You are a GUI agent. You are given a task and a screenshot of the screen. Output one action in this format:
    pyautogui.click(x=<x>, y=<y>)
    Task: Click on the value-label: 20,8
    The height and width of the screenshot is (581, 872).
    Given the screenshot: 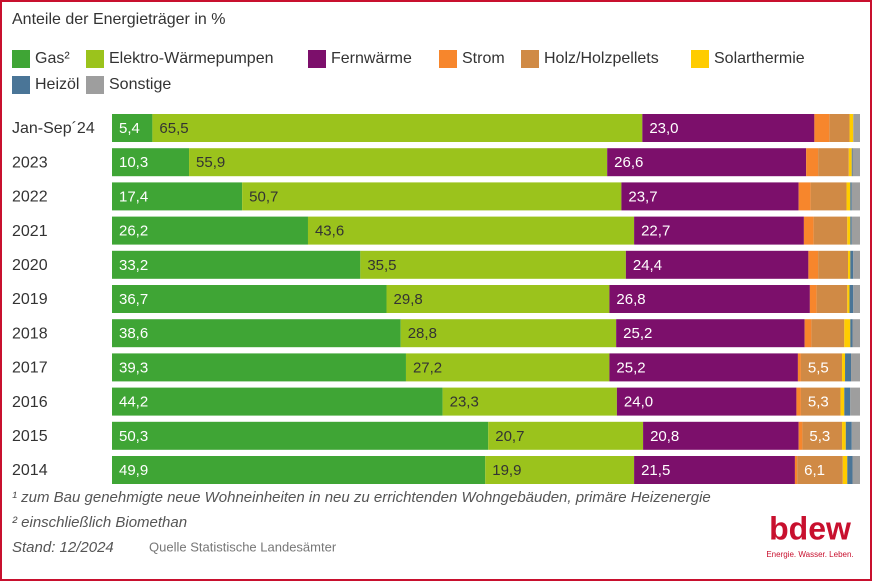 What is the action you would take?
    pyautogui.click(x=664, y=436)
    